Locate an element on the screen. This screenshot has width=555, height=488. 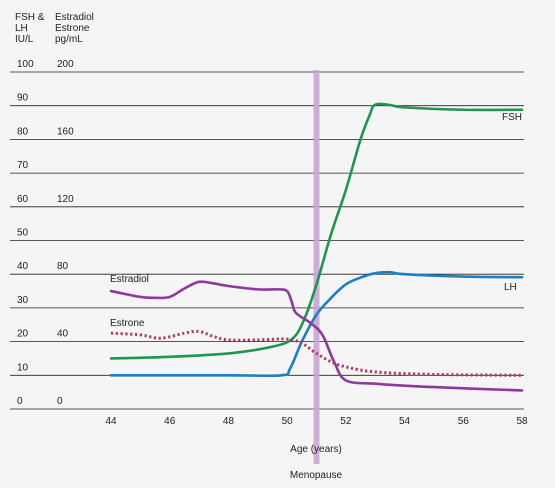
left-tick-label: 10 is located at coordinates (23, 367).